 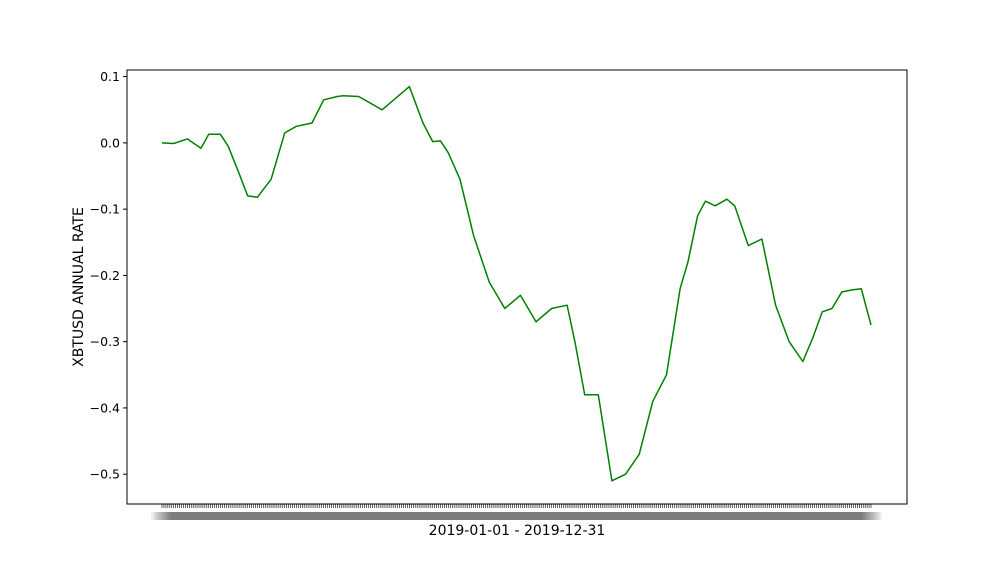 What do you see at coordinates (105, 275) in the screenshot?
I see `y-tick-label: −0.2` at bounding box center [105, 275].